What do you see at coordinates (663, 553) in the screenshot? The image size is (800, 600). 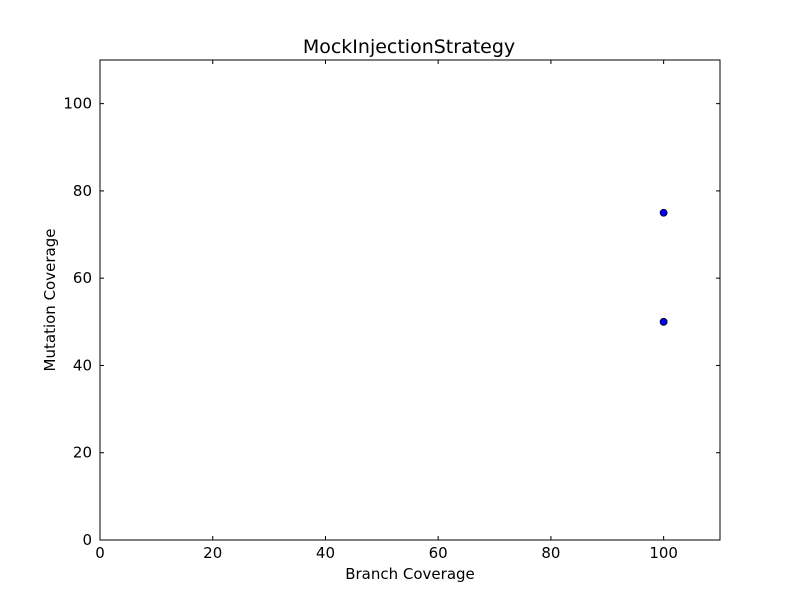 I see `x-tick-label: 100` at bounding box center [663, 553].